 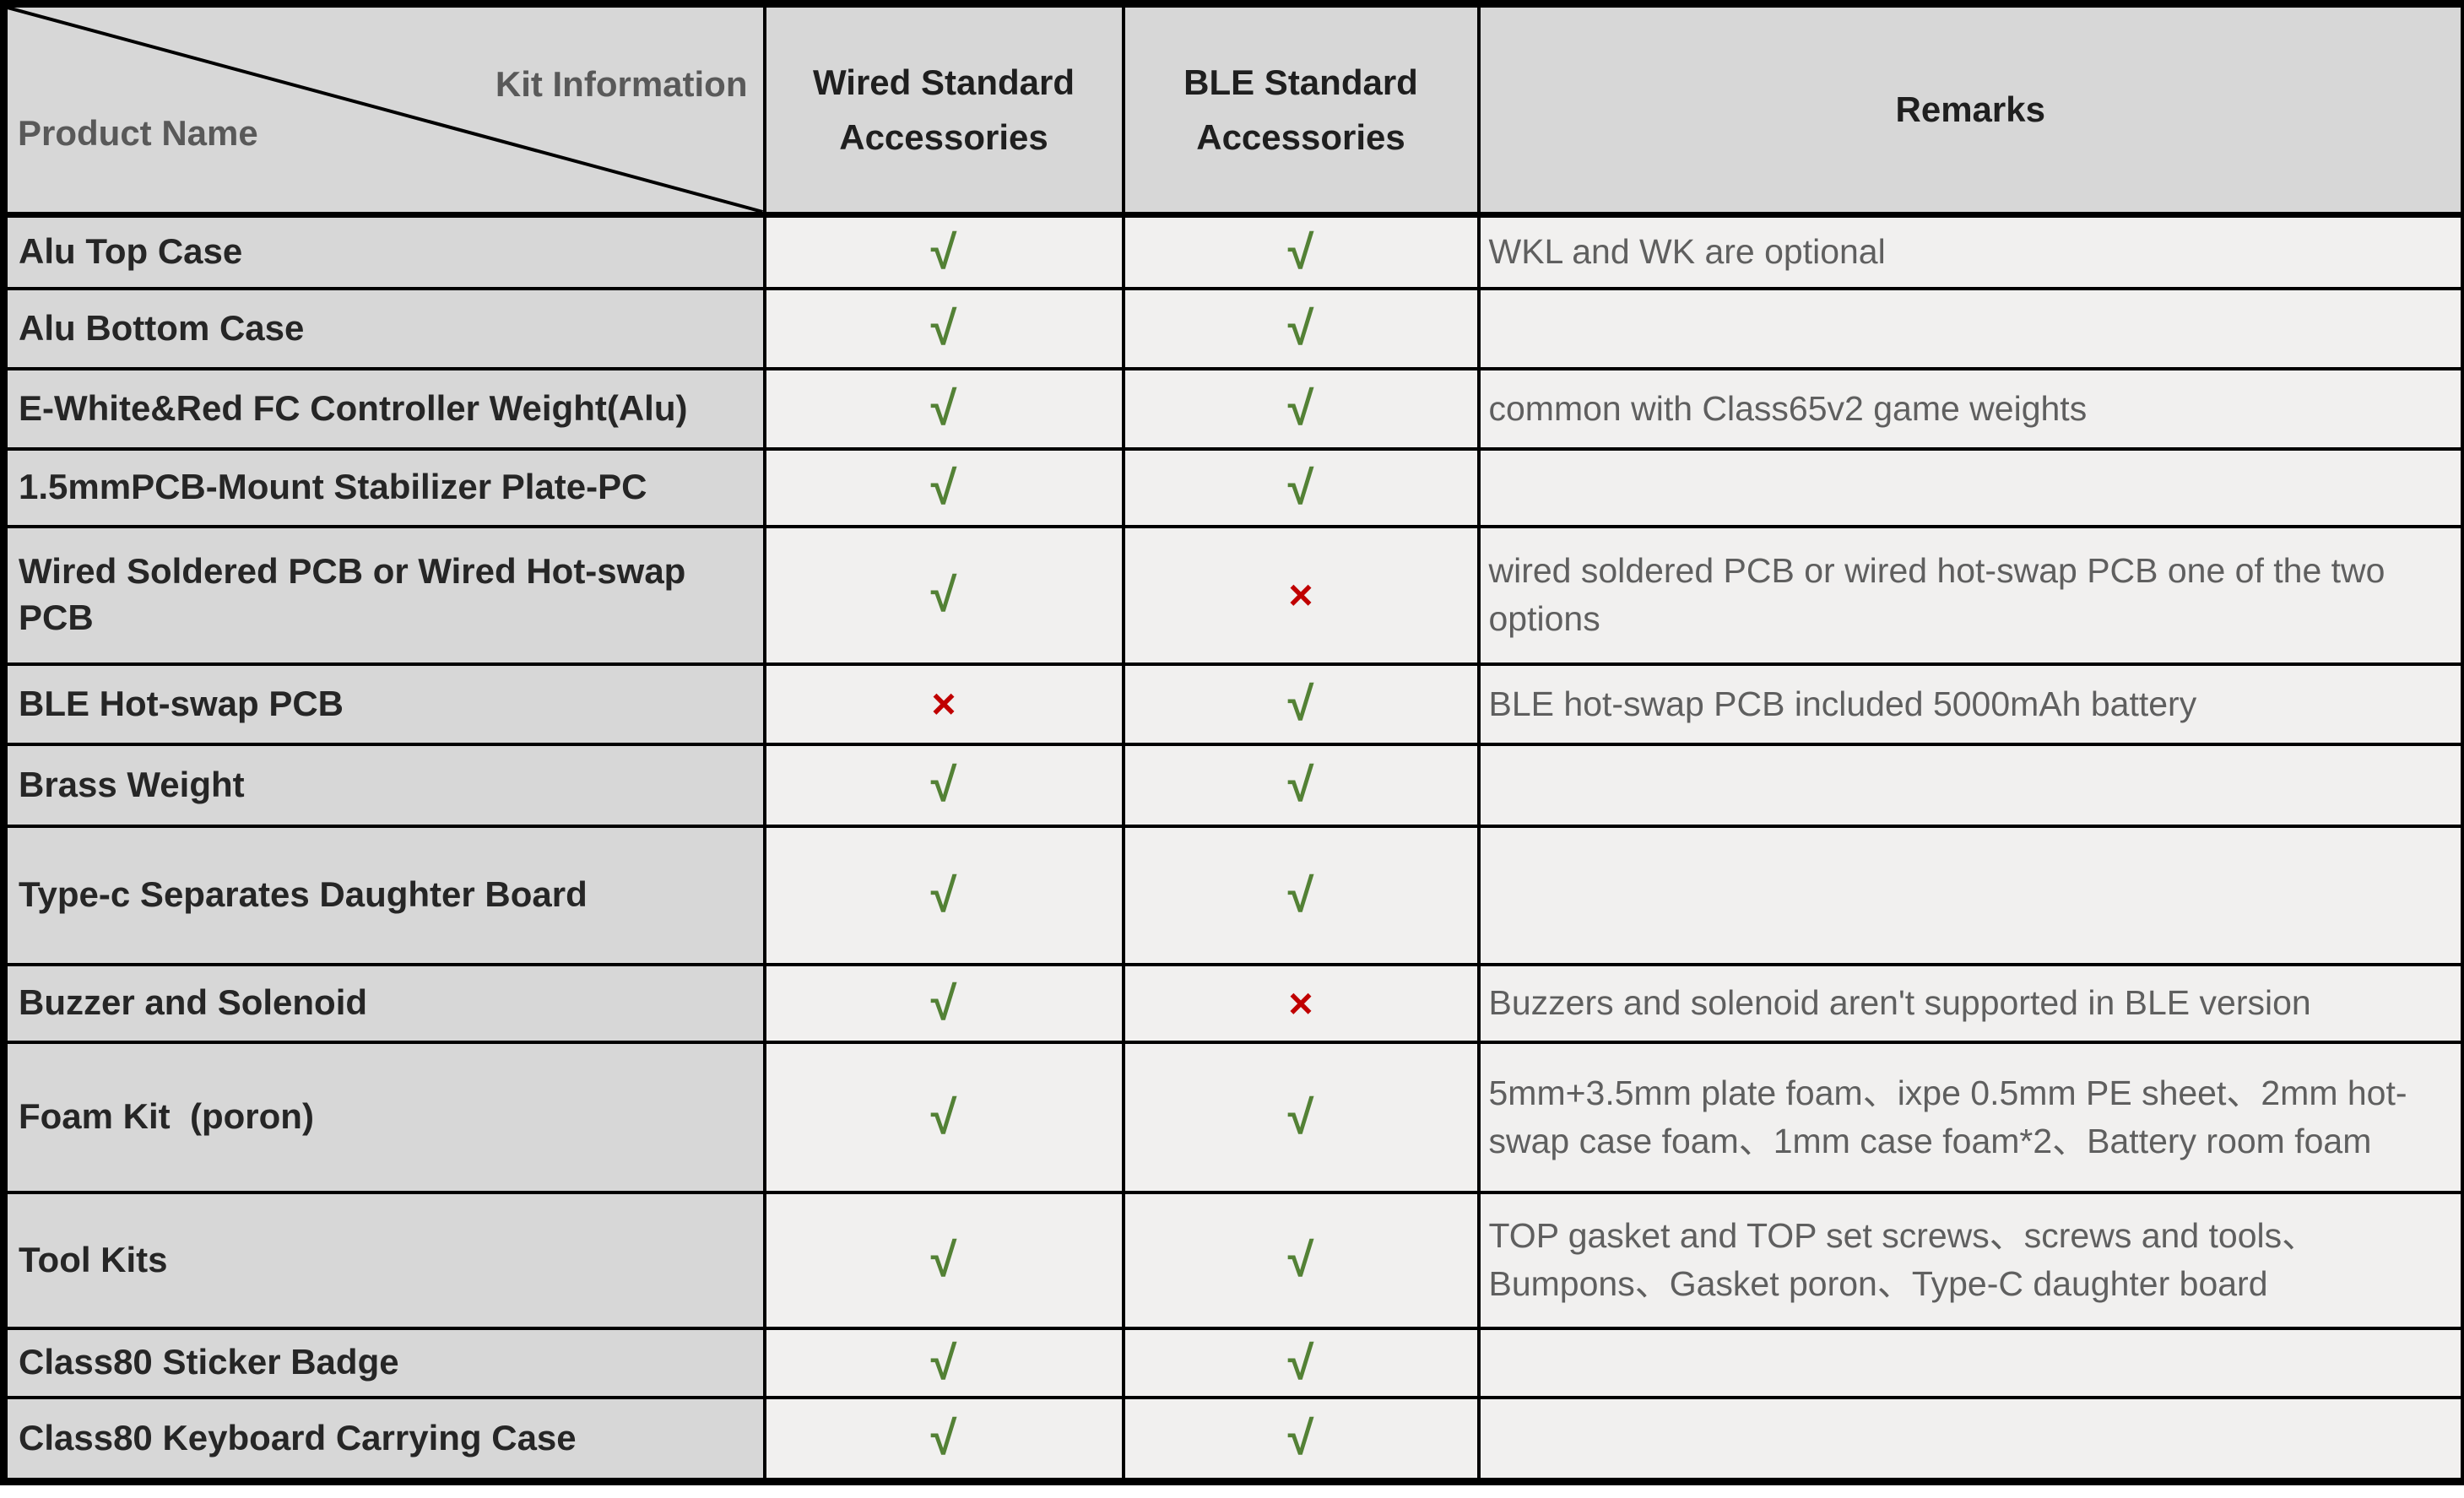 What do you see at coordinates (384, 408) in the screenshot?
I see `product-name-cell: E-White&Red FC Controller Weight(Alu)` at bounding box center [384, 408].